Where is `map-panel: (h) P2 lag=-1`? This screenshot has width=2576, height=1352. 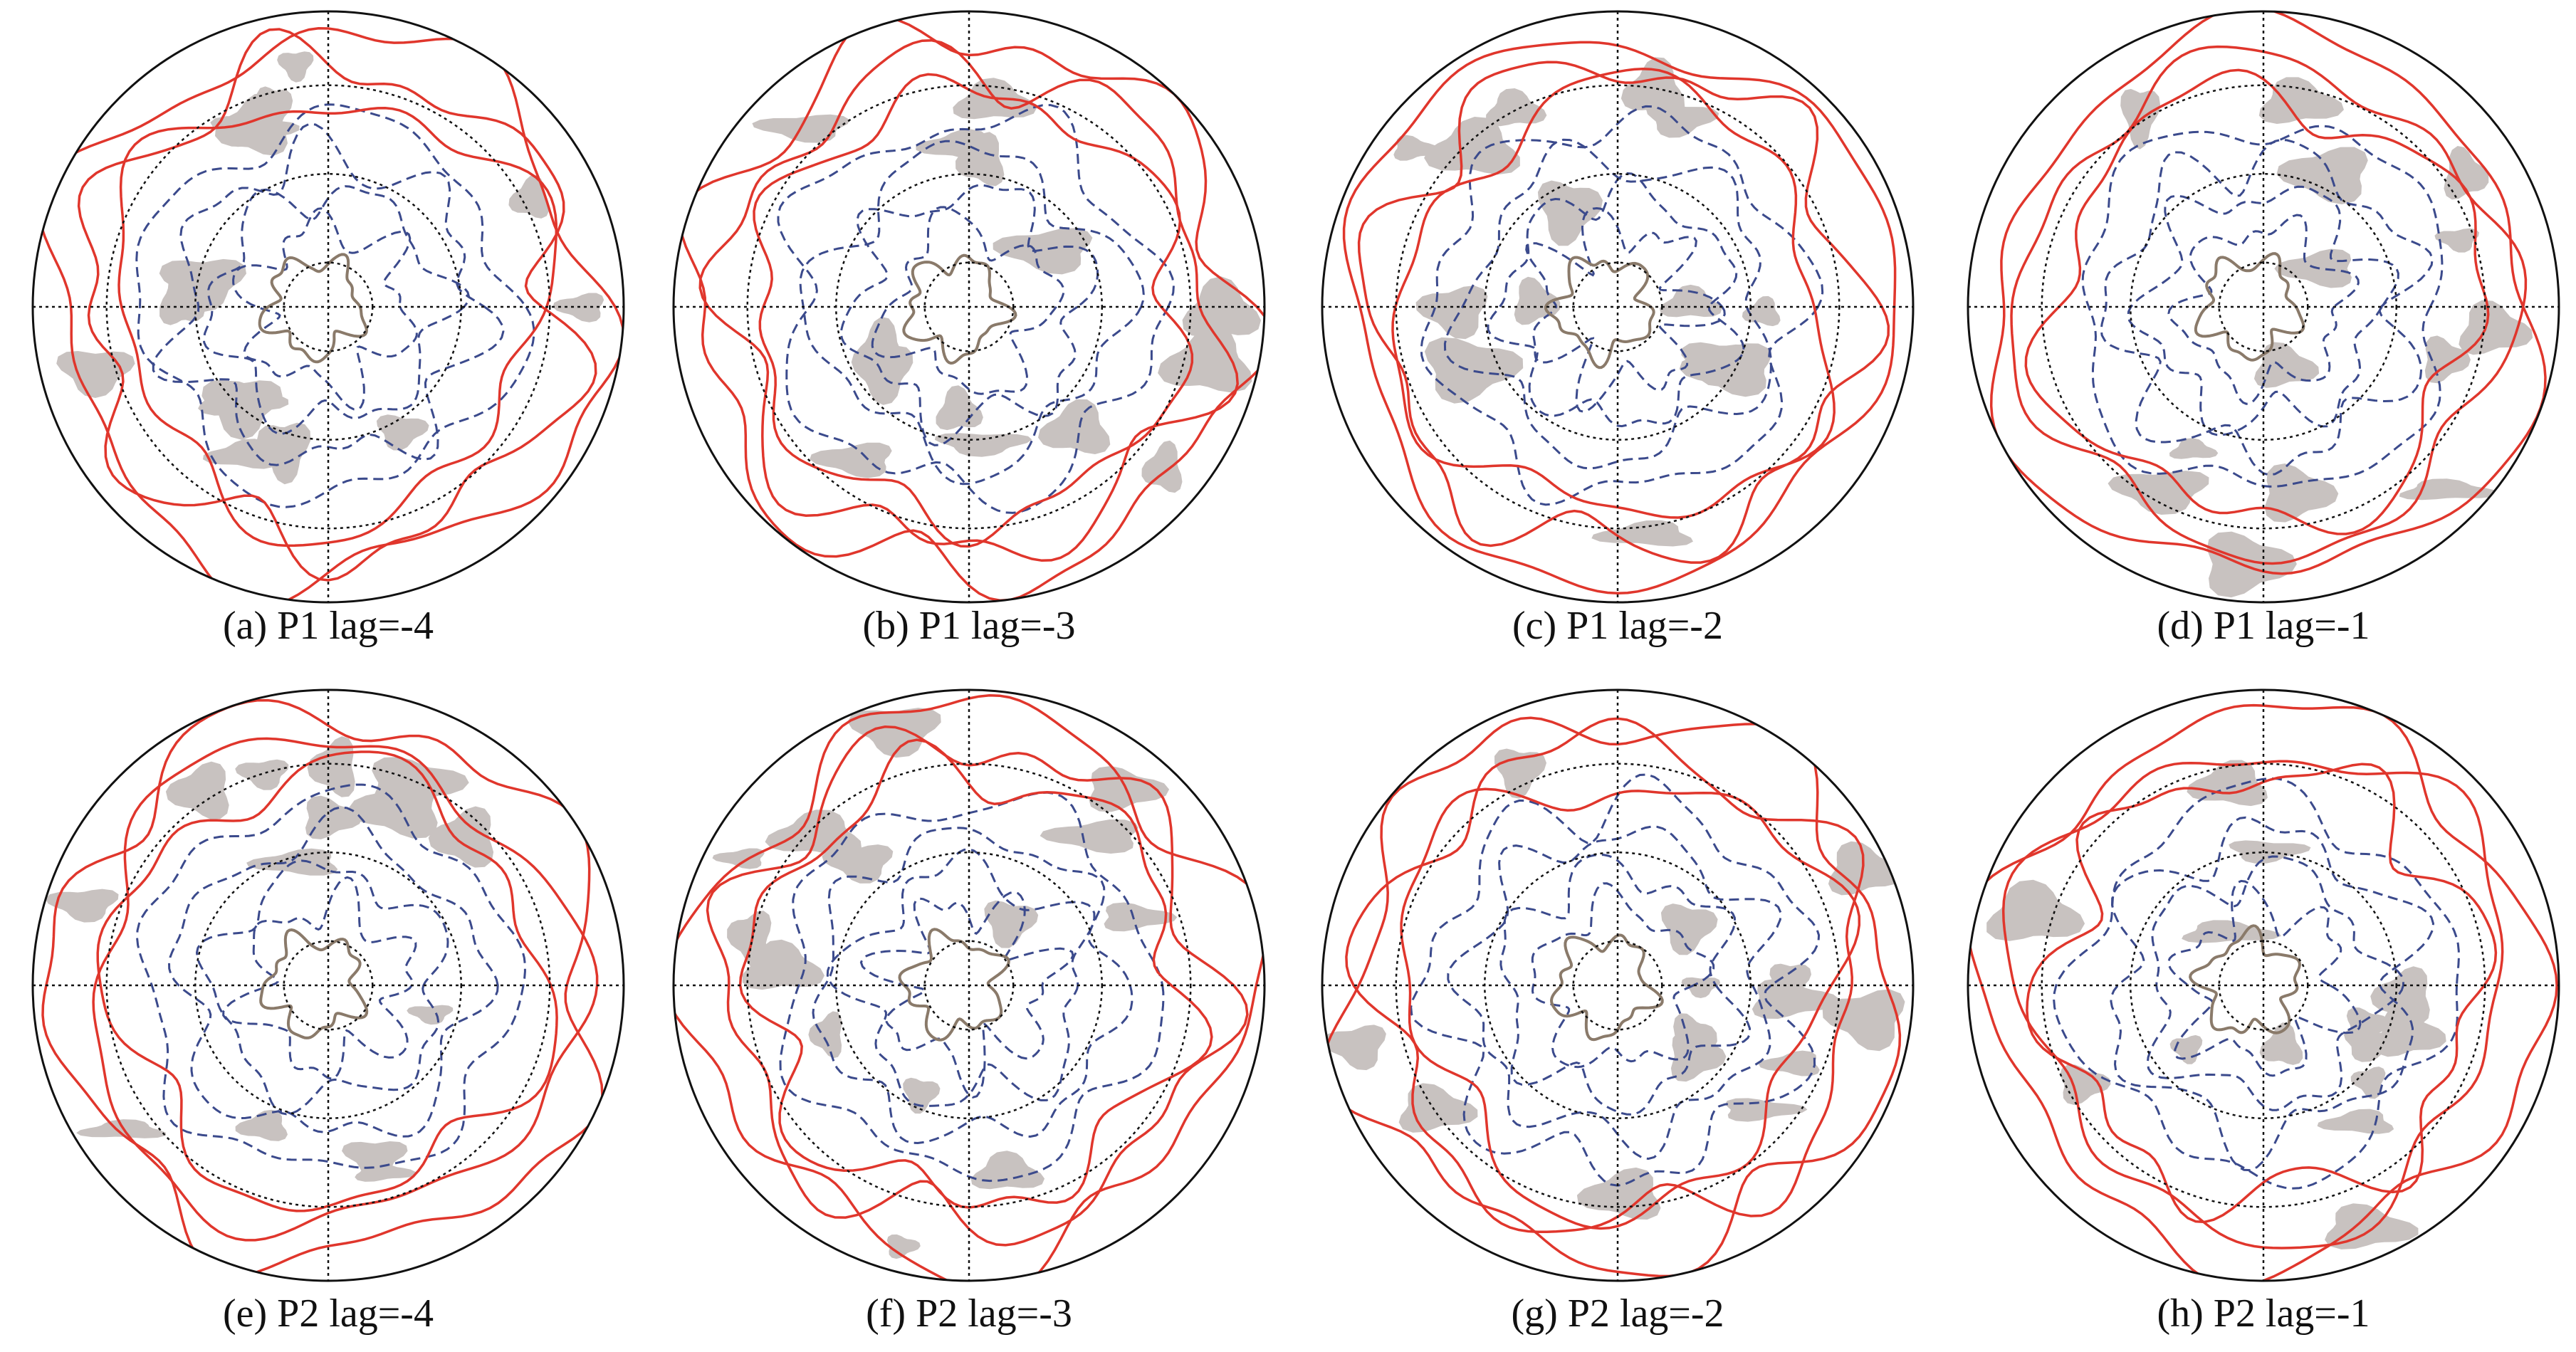
map-panel: (h) P2 lag=-1 is located at coordinates (2263, 1012).